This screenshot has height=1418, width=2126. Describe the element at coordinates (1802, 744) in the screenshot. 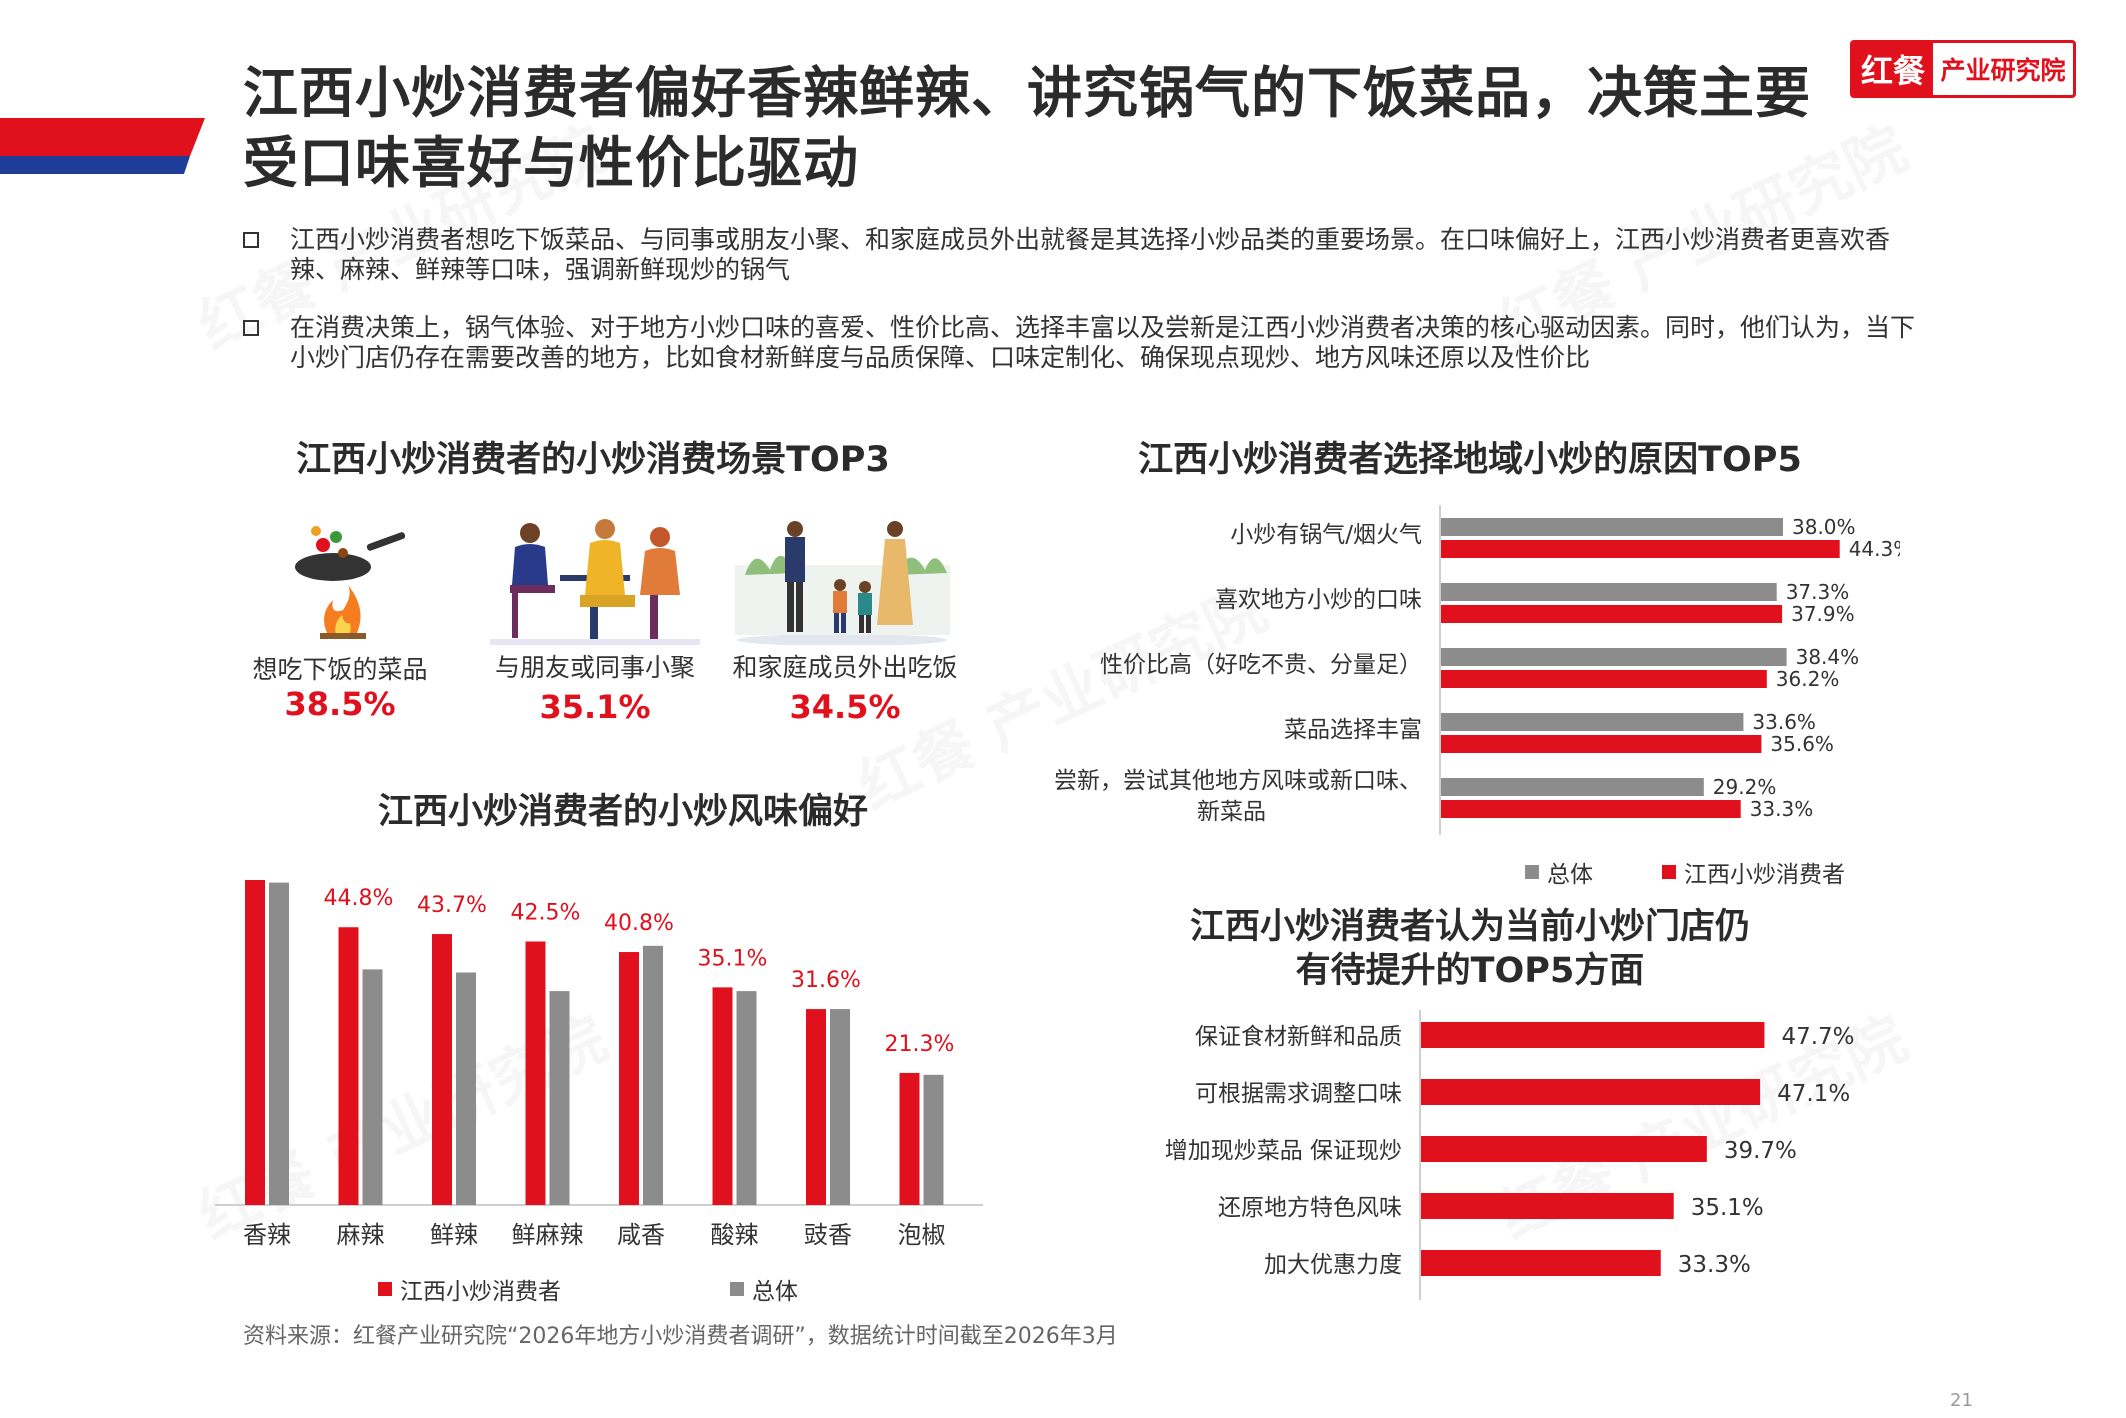

I see `data-label: 35.6%` at that location.